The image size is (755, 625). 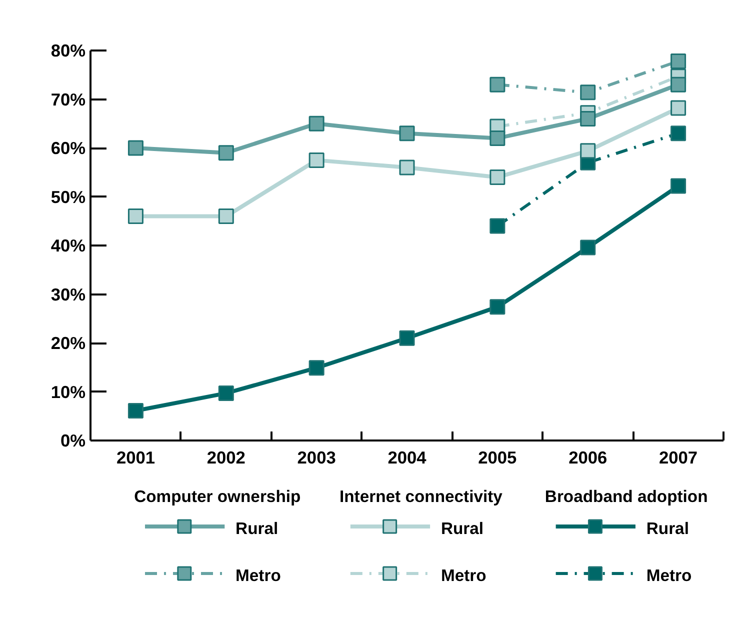 What do you see at coordinates (136, 458) in the screenshot?
I see `x-tick-label: 2001` at bounding box center [136, 458].